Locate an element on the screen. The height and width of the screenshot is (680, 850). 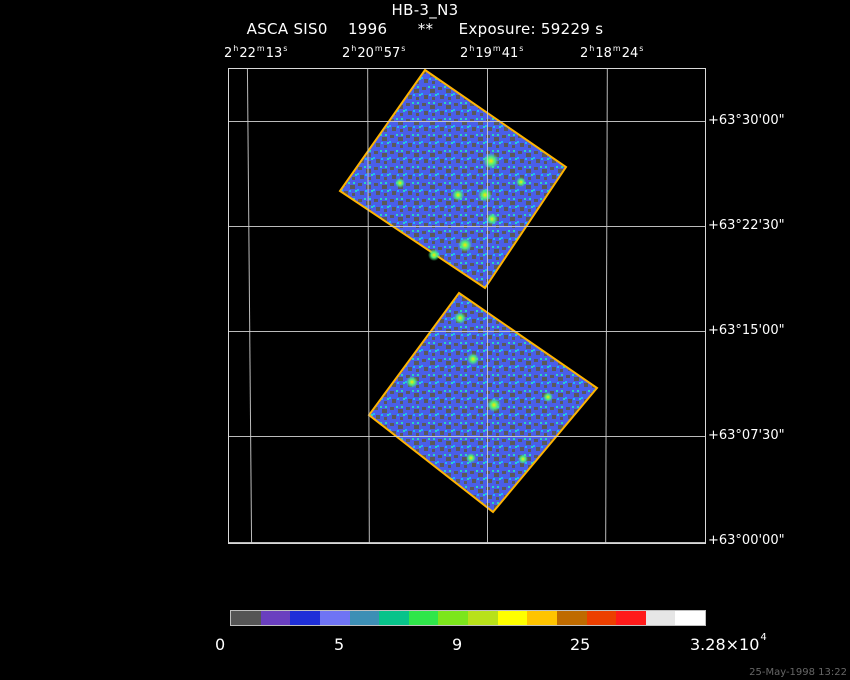
ra-m-unit-4: m is located at coordinates (616, 48).